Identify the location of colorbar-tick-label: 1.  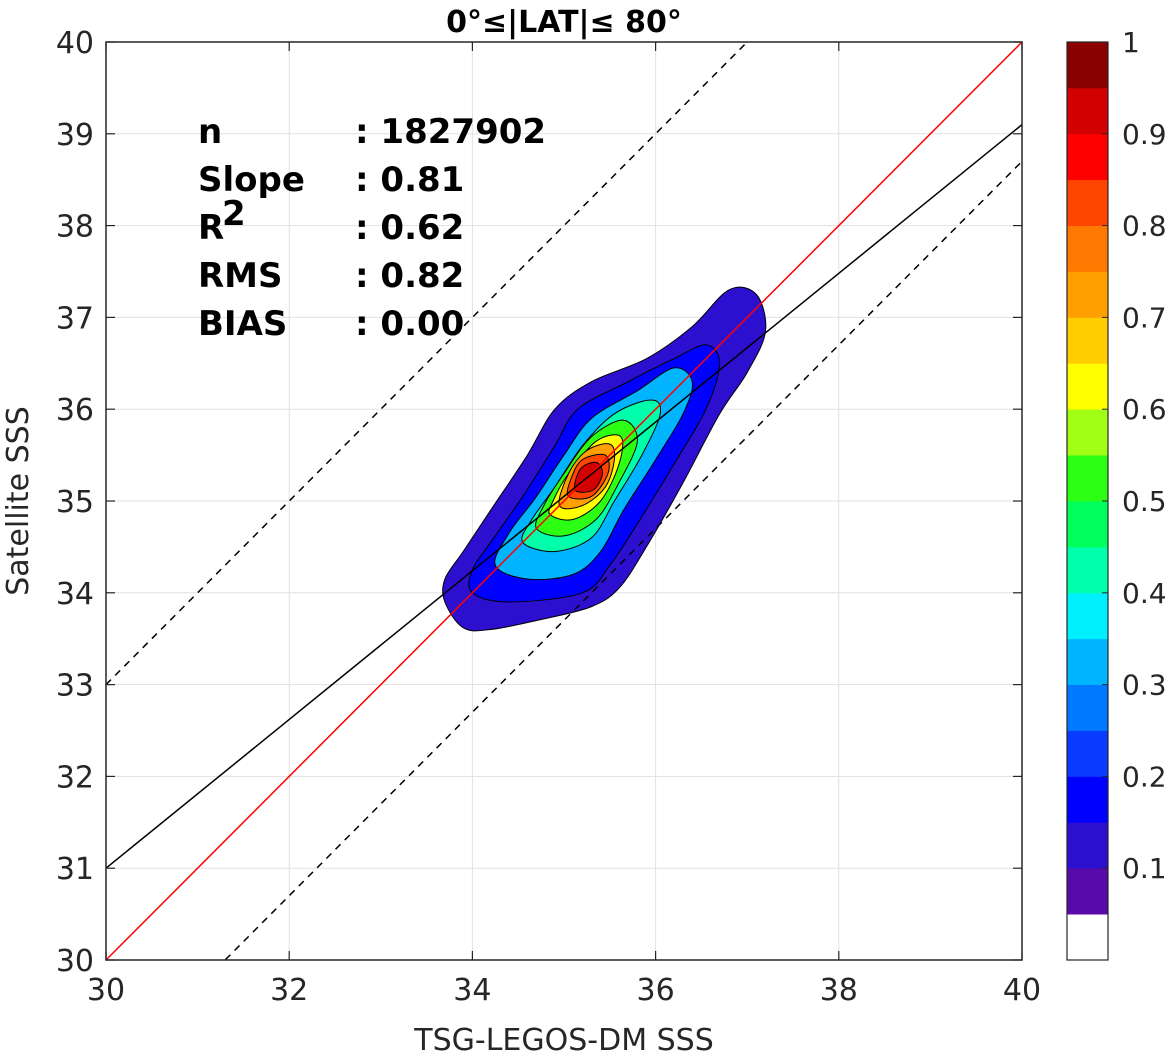
(1131, 42).